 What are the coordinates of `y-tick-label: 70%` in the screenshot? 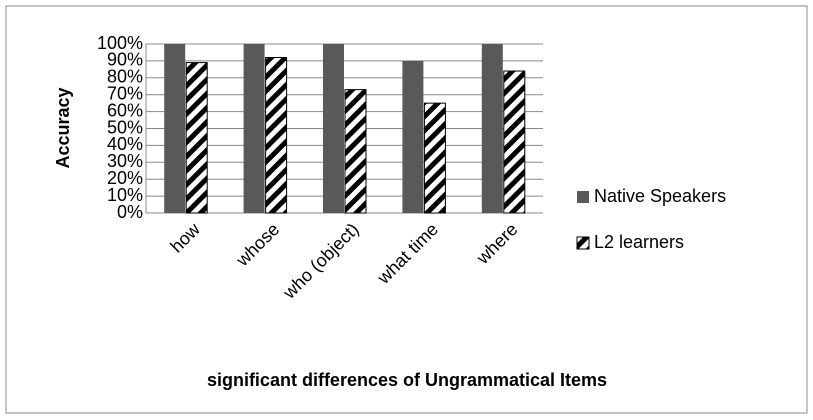 It's located at (125, 93).